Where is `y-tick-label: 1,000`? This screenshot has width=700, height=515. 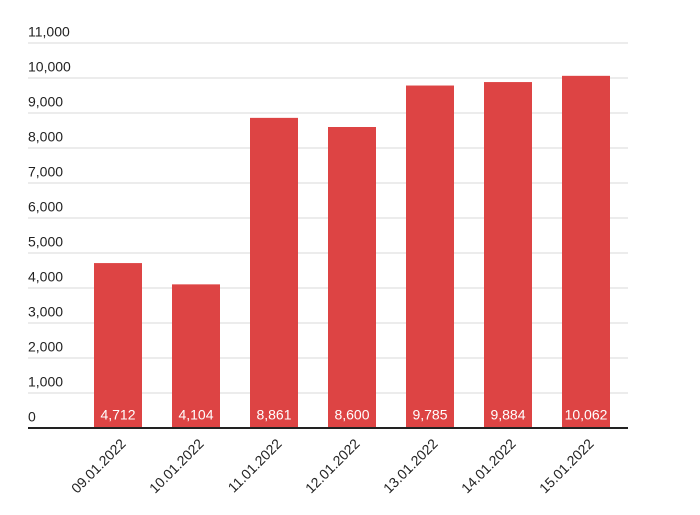
y-tick-label: 1,000 is located at coordinates (45, 382).